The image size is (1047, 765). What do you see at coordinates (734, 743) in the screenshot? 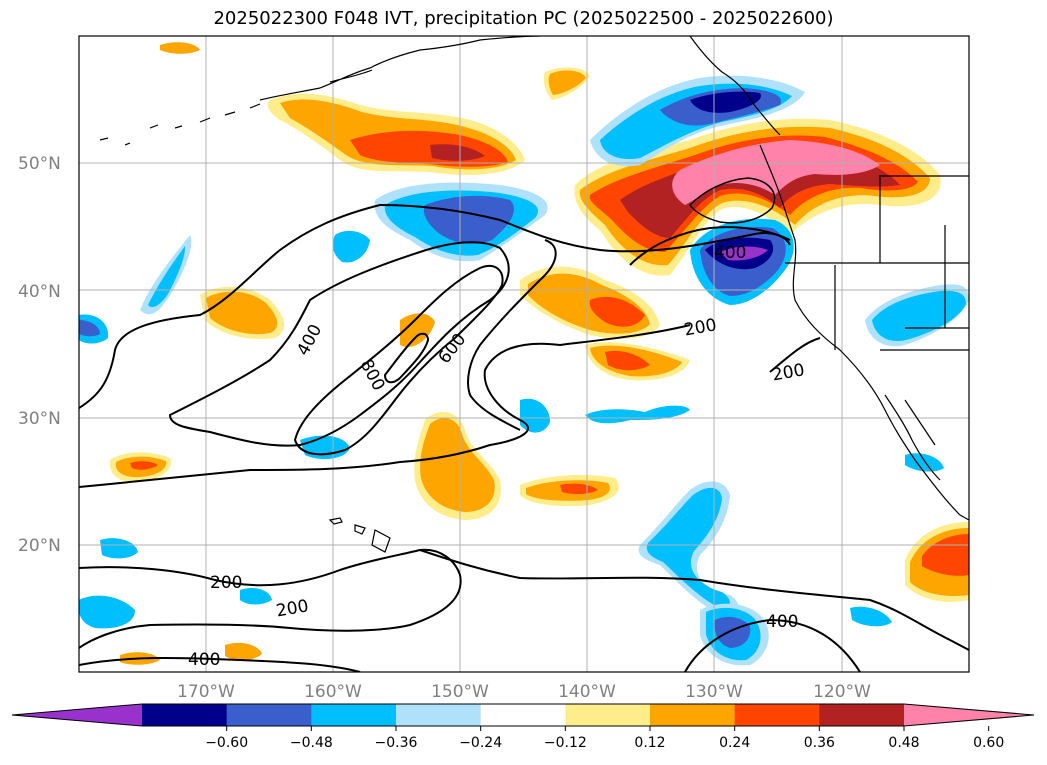
I see `colorbar-tick-label: 0.24` at bounding box center [734, 743].